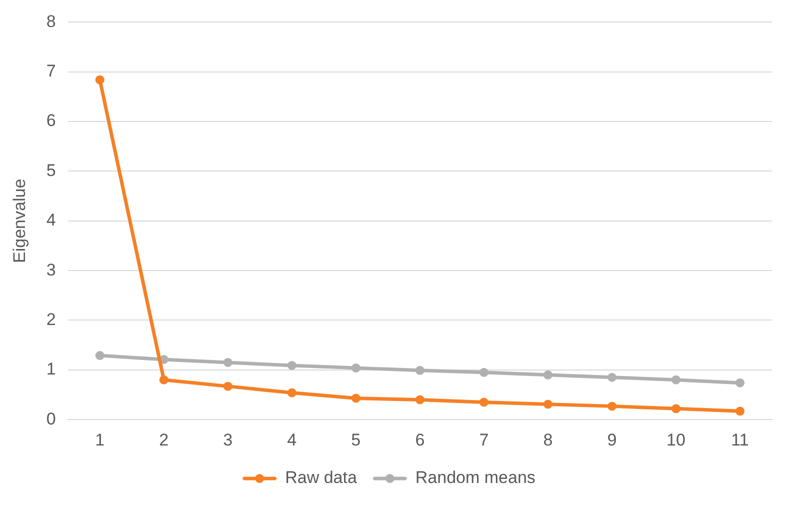  I want to click on y-axis-title: Eigenvalue, so click(19, 220).